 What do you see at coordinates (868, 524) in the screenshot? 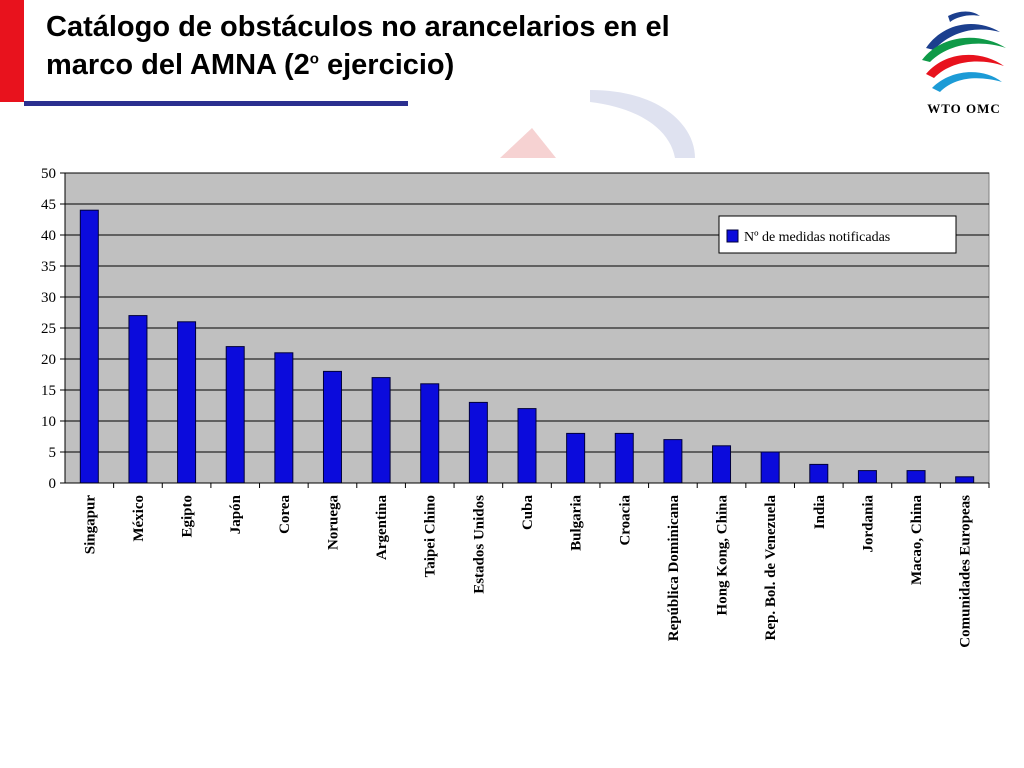
I see `x-tick-label: Jordania` at bounding box center [868, 524].